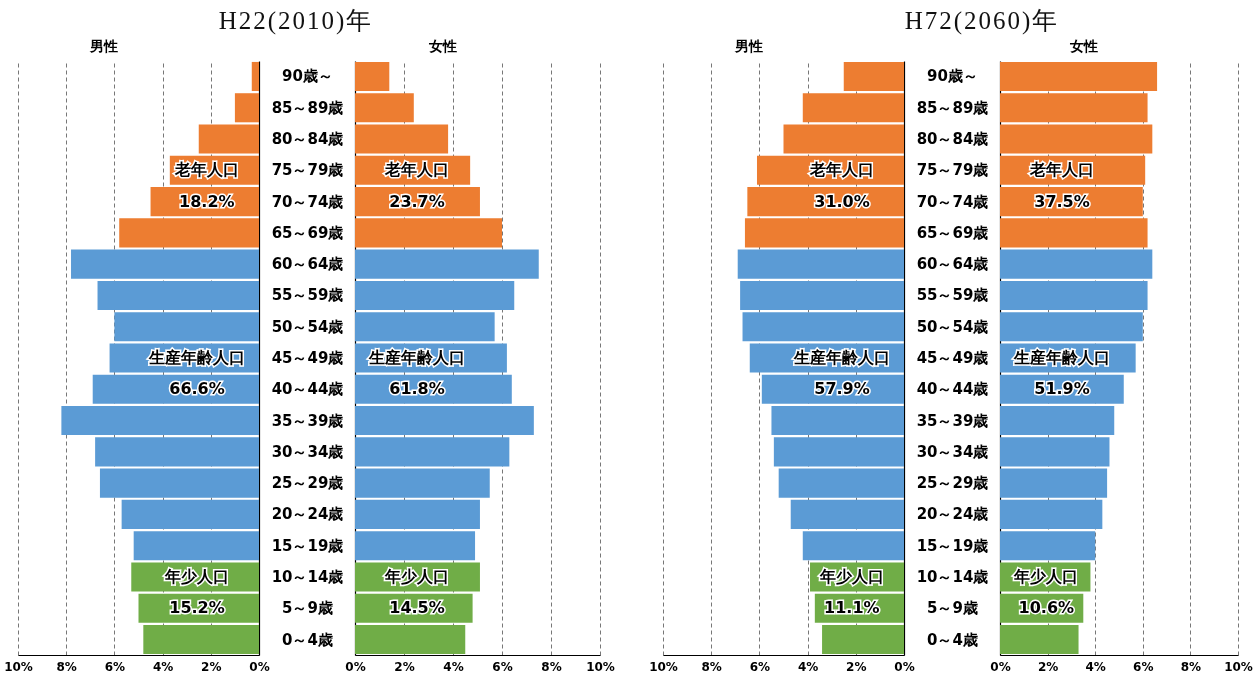 This screenshot has height=679, width=1256. I want to click on annotation: 51.9%, so click(1062, 389).